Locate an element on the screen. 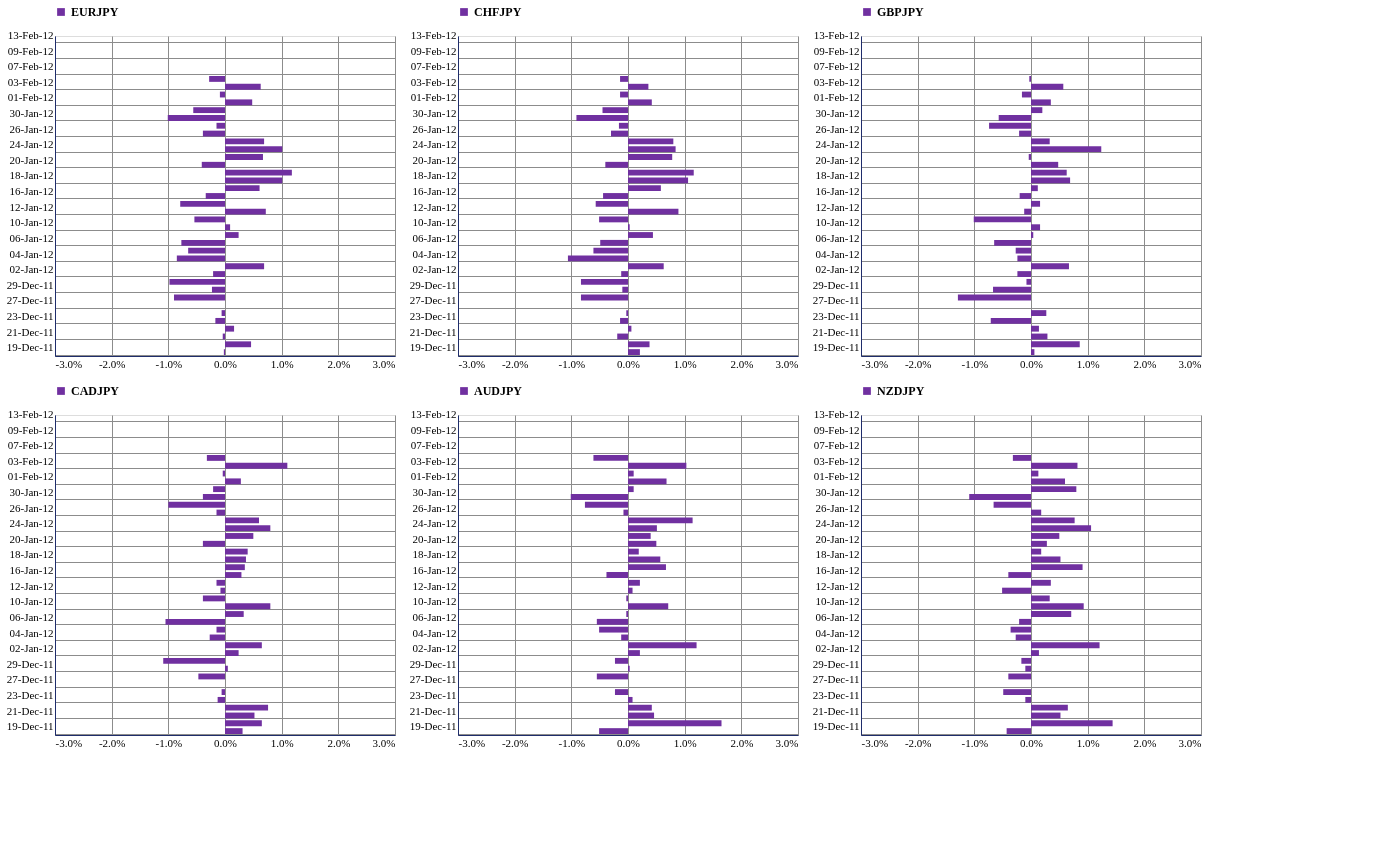  legend-label: NZDJPY is located at coordinates (901, 391).